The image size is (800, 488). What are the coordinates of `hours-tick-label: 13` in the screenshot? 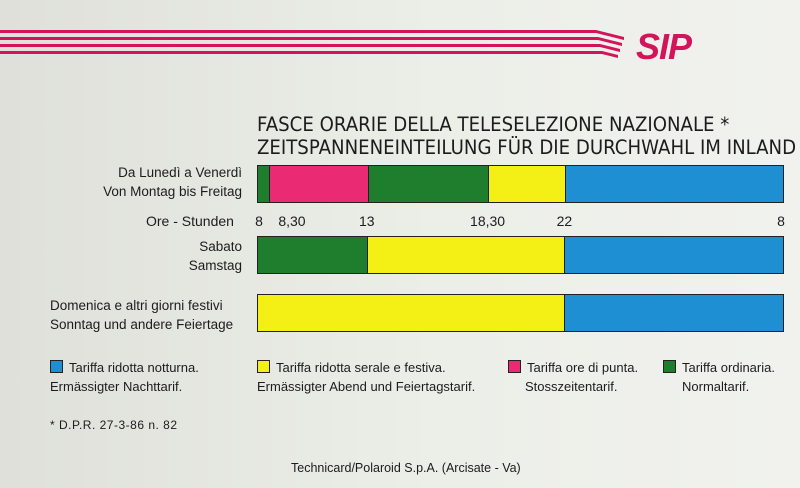 It's located at (366, 221).